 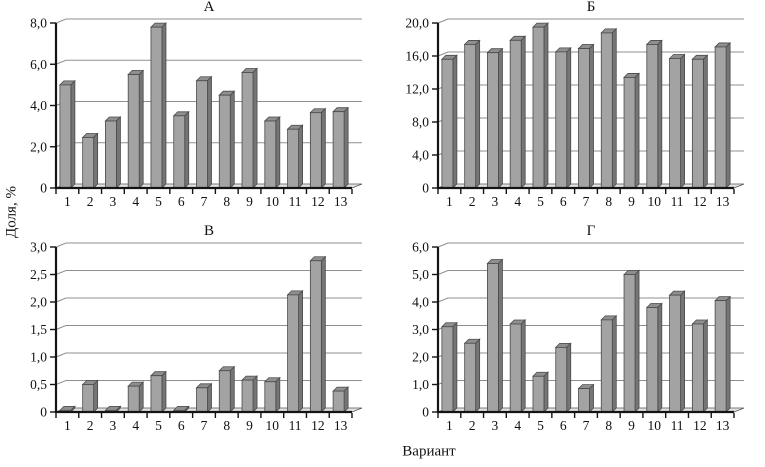 What do you see at coordinates (208, 231) in the screenshot?
I see `chart-title-v: В` at bounding box center [208, 231].